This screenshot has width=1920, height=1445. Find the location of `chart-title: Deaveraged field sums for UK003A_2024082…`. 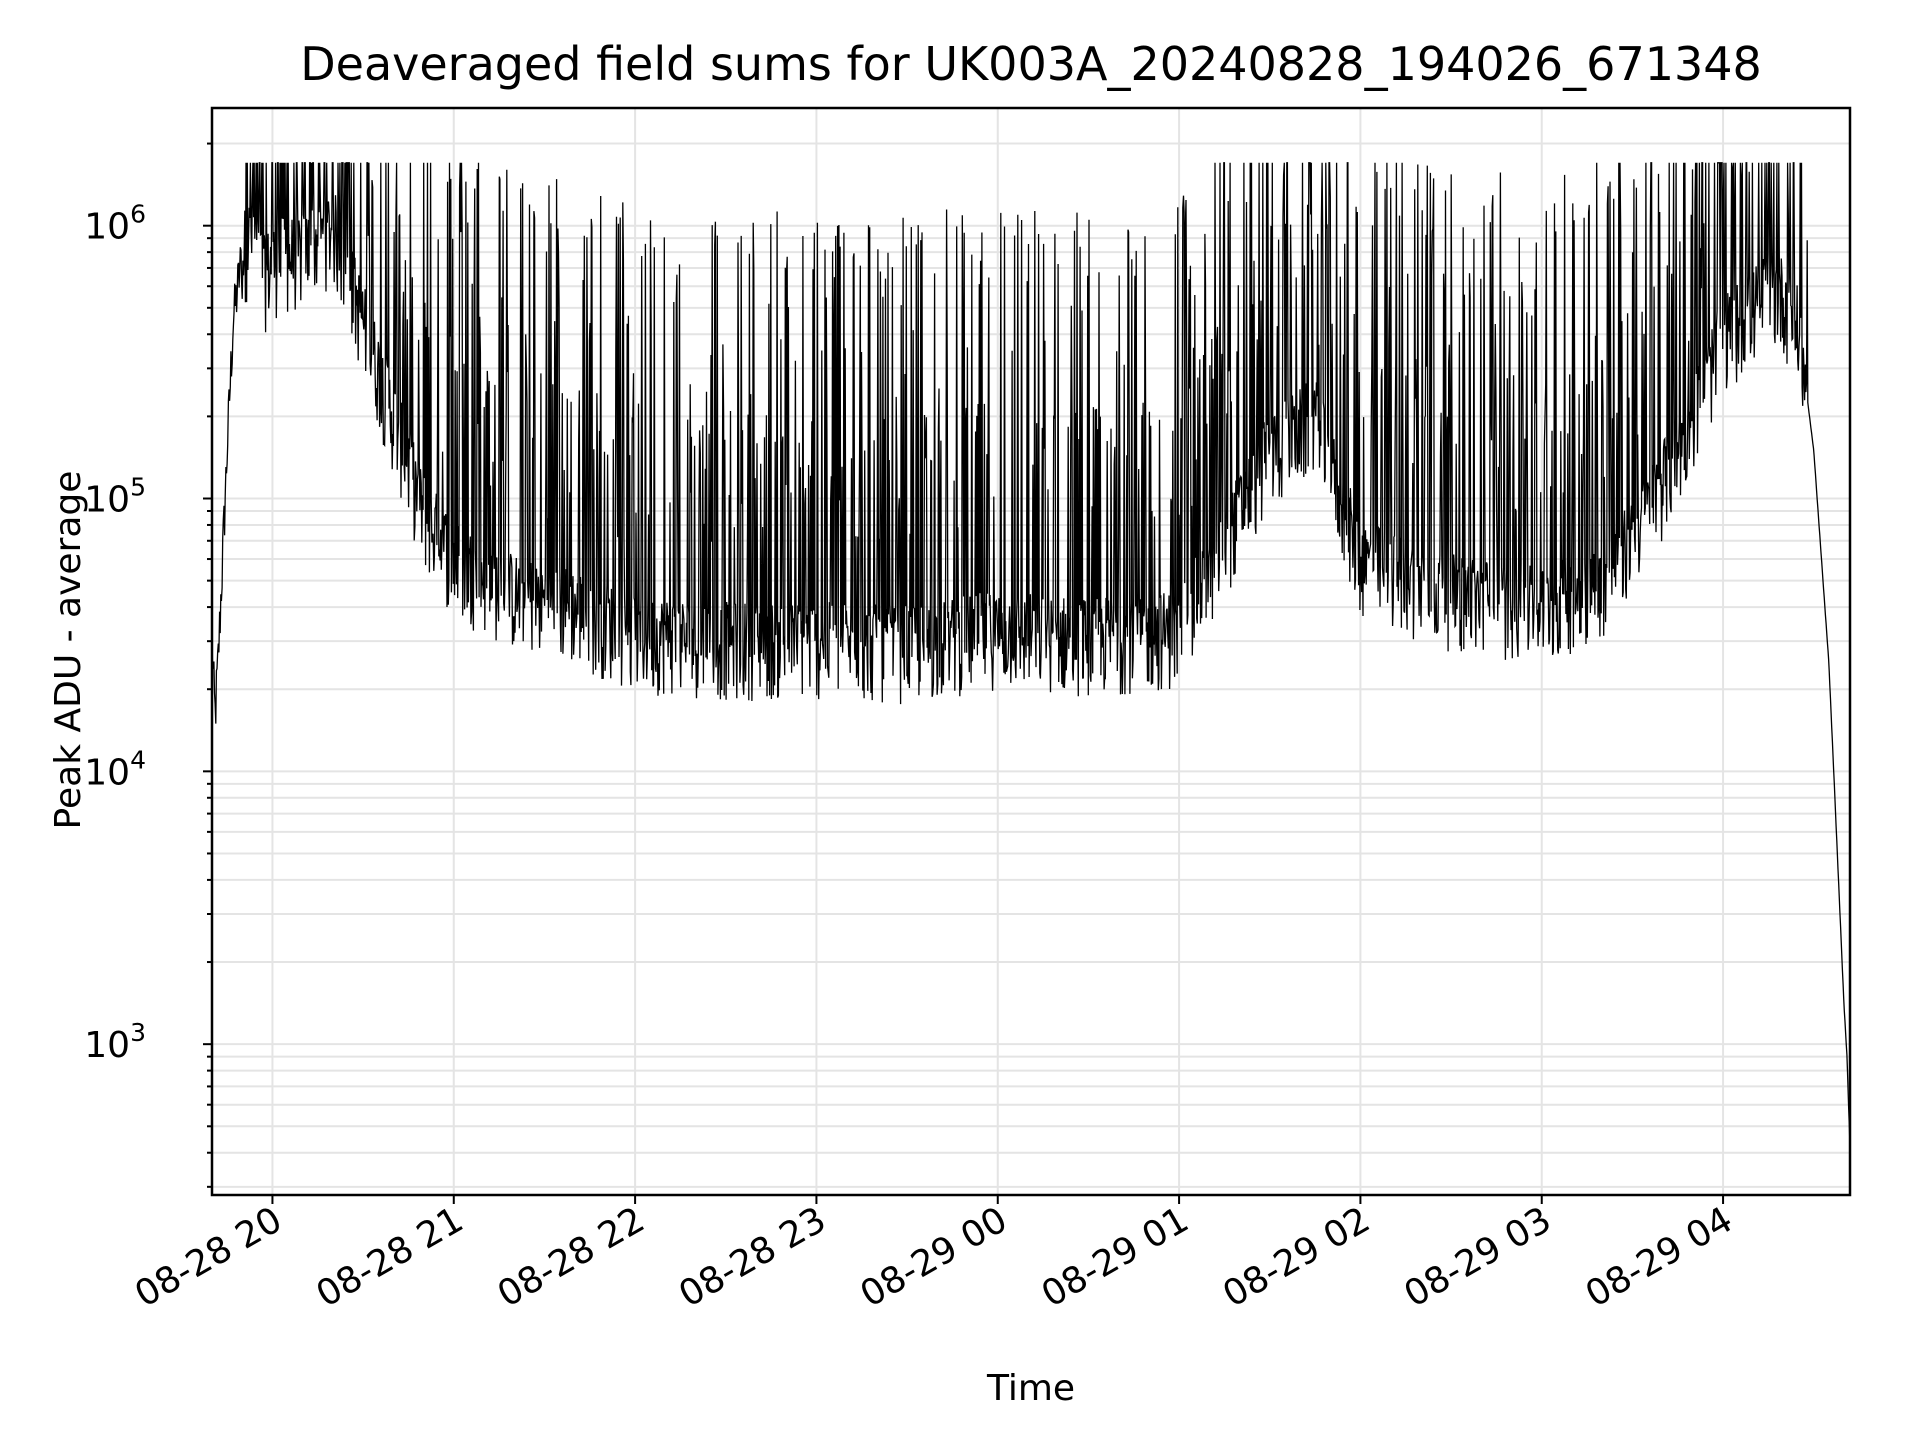

chart-title: Deaveraged field sums for UK003A_2024082… is located at coordinates (1031, 64).